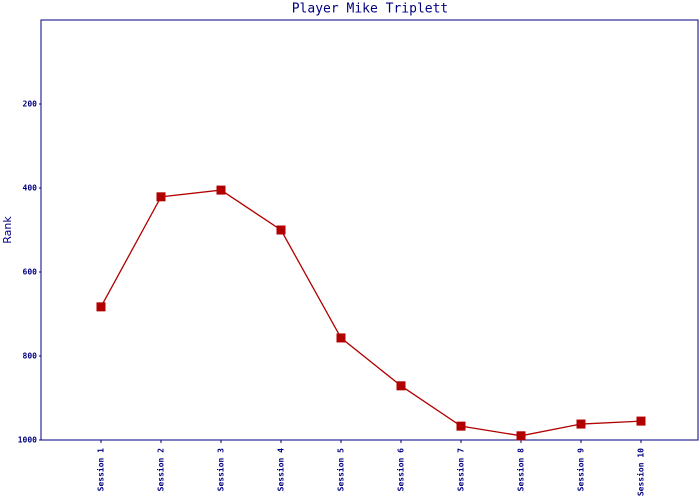 The width and height of the screenshot is (700, 500). Describe the element at coordinates (641, 472) in the screenshot. I see `x-tick-label: Session 10` at that location.